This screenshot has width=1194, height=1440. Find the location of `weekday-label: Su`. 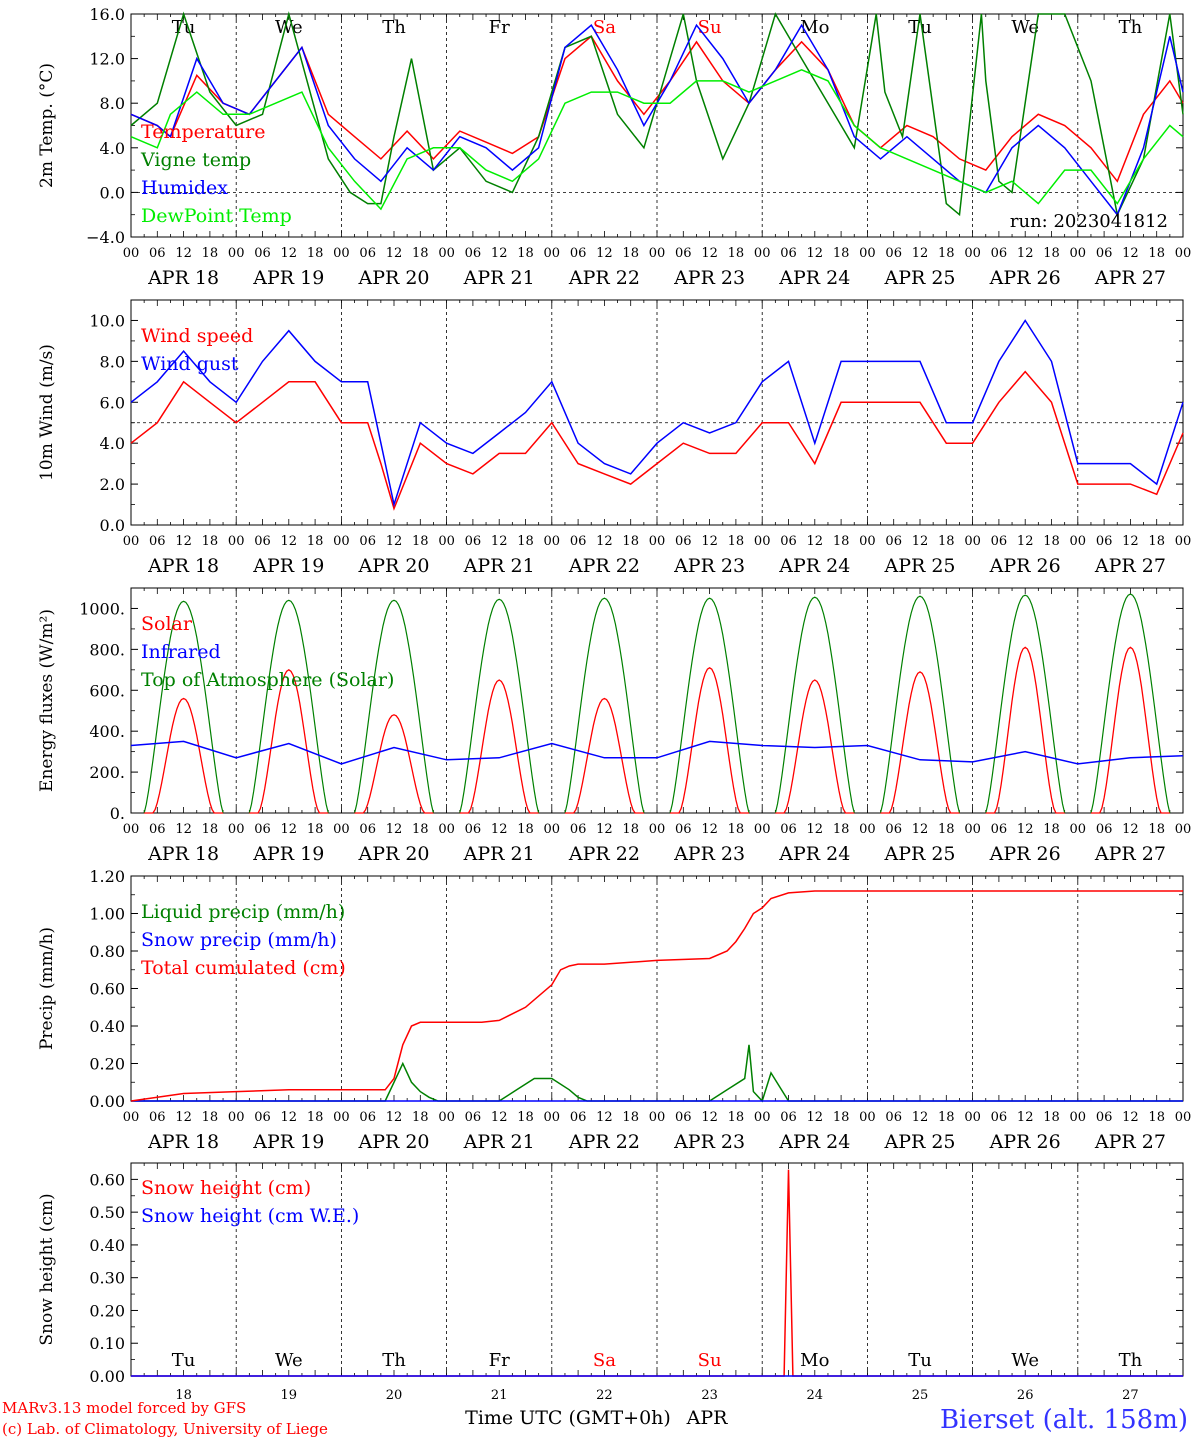

weekday-label: Su is located at coordinates (710, 1360).